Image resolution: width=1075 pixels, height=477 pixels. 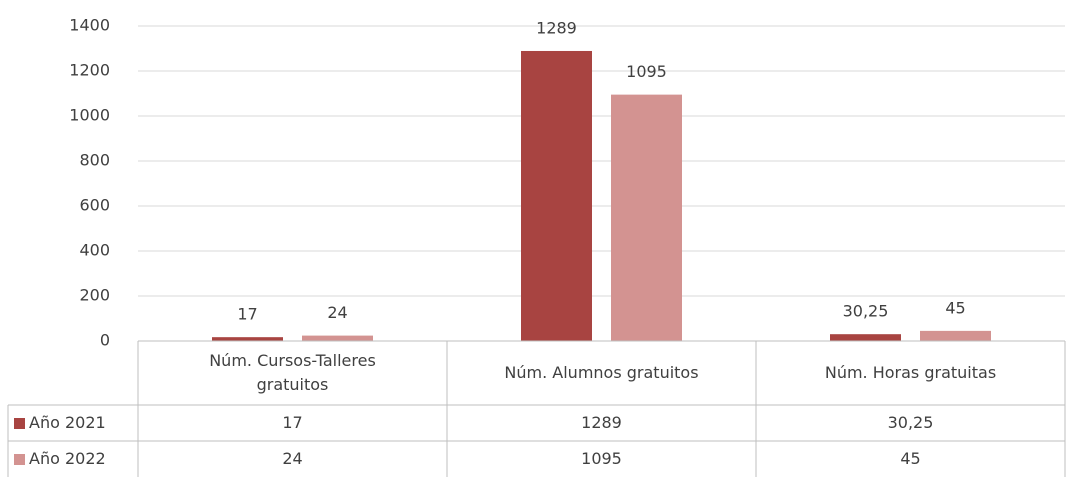 What do you see at coordinates (556, 27) in the screenshot?
I see `data-label: 1289` at bounding box center [556, 27].